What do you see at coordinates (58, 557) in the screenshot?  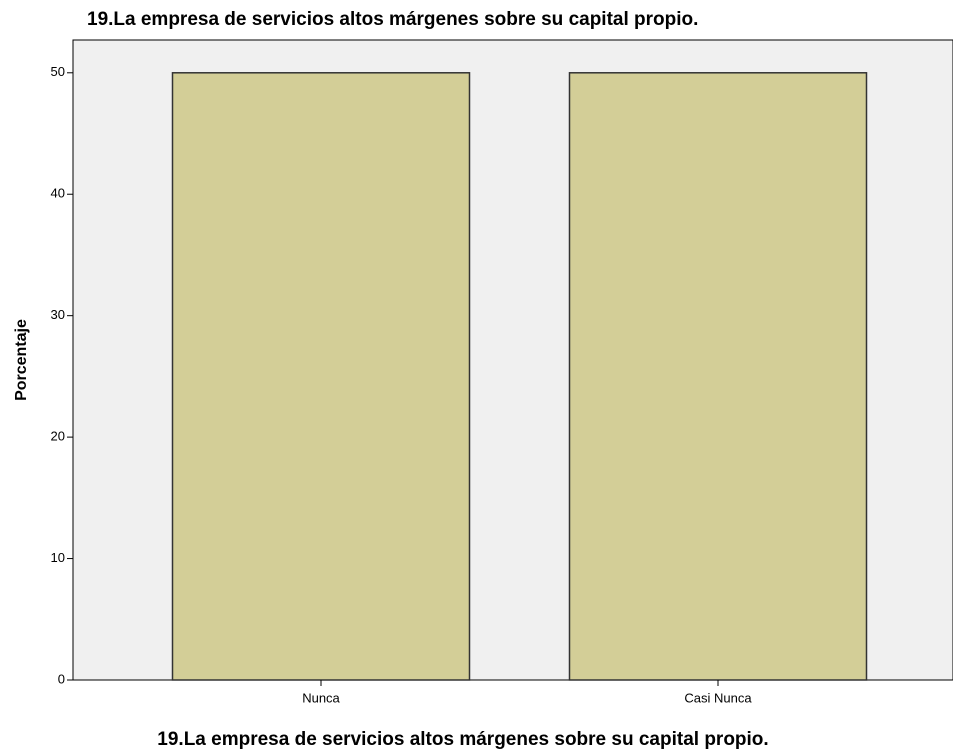 I see `y-tick-label: 10` at bounding box center [58, 557].